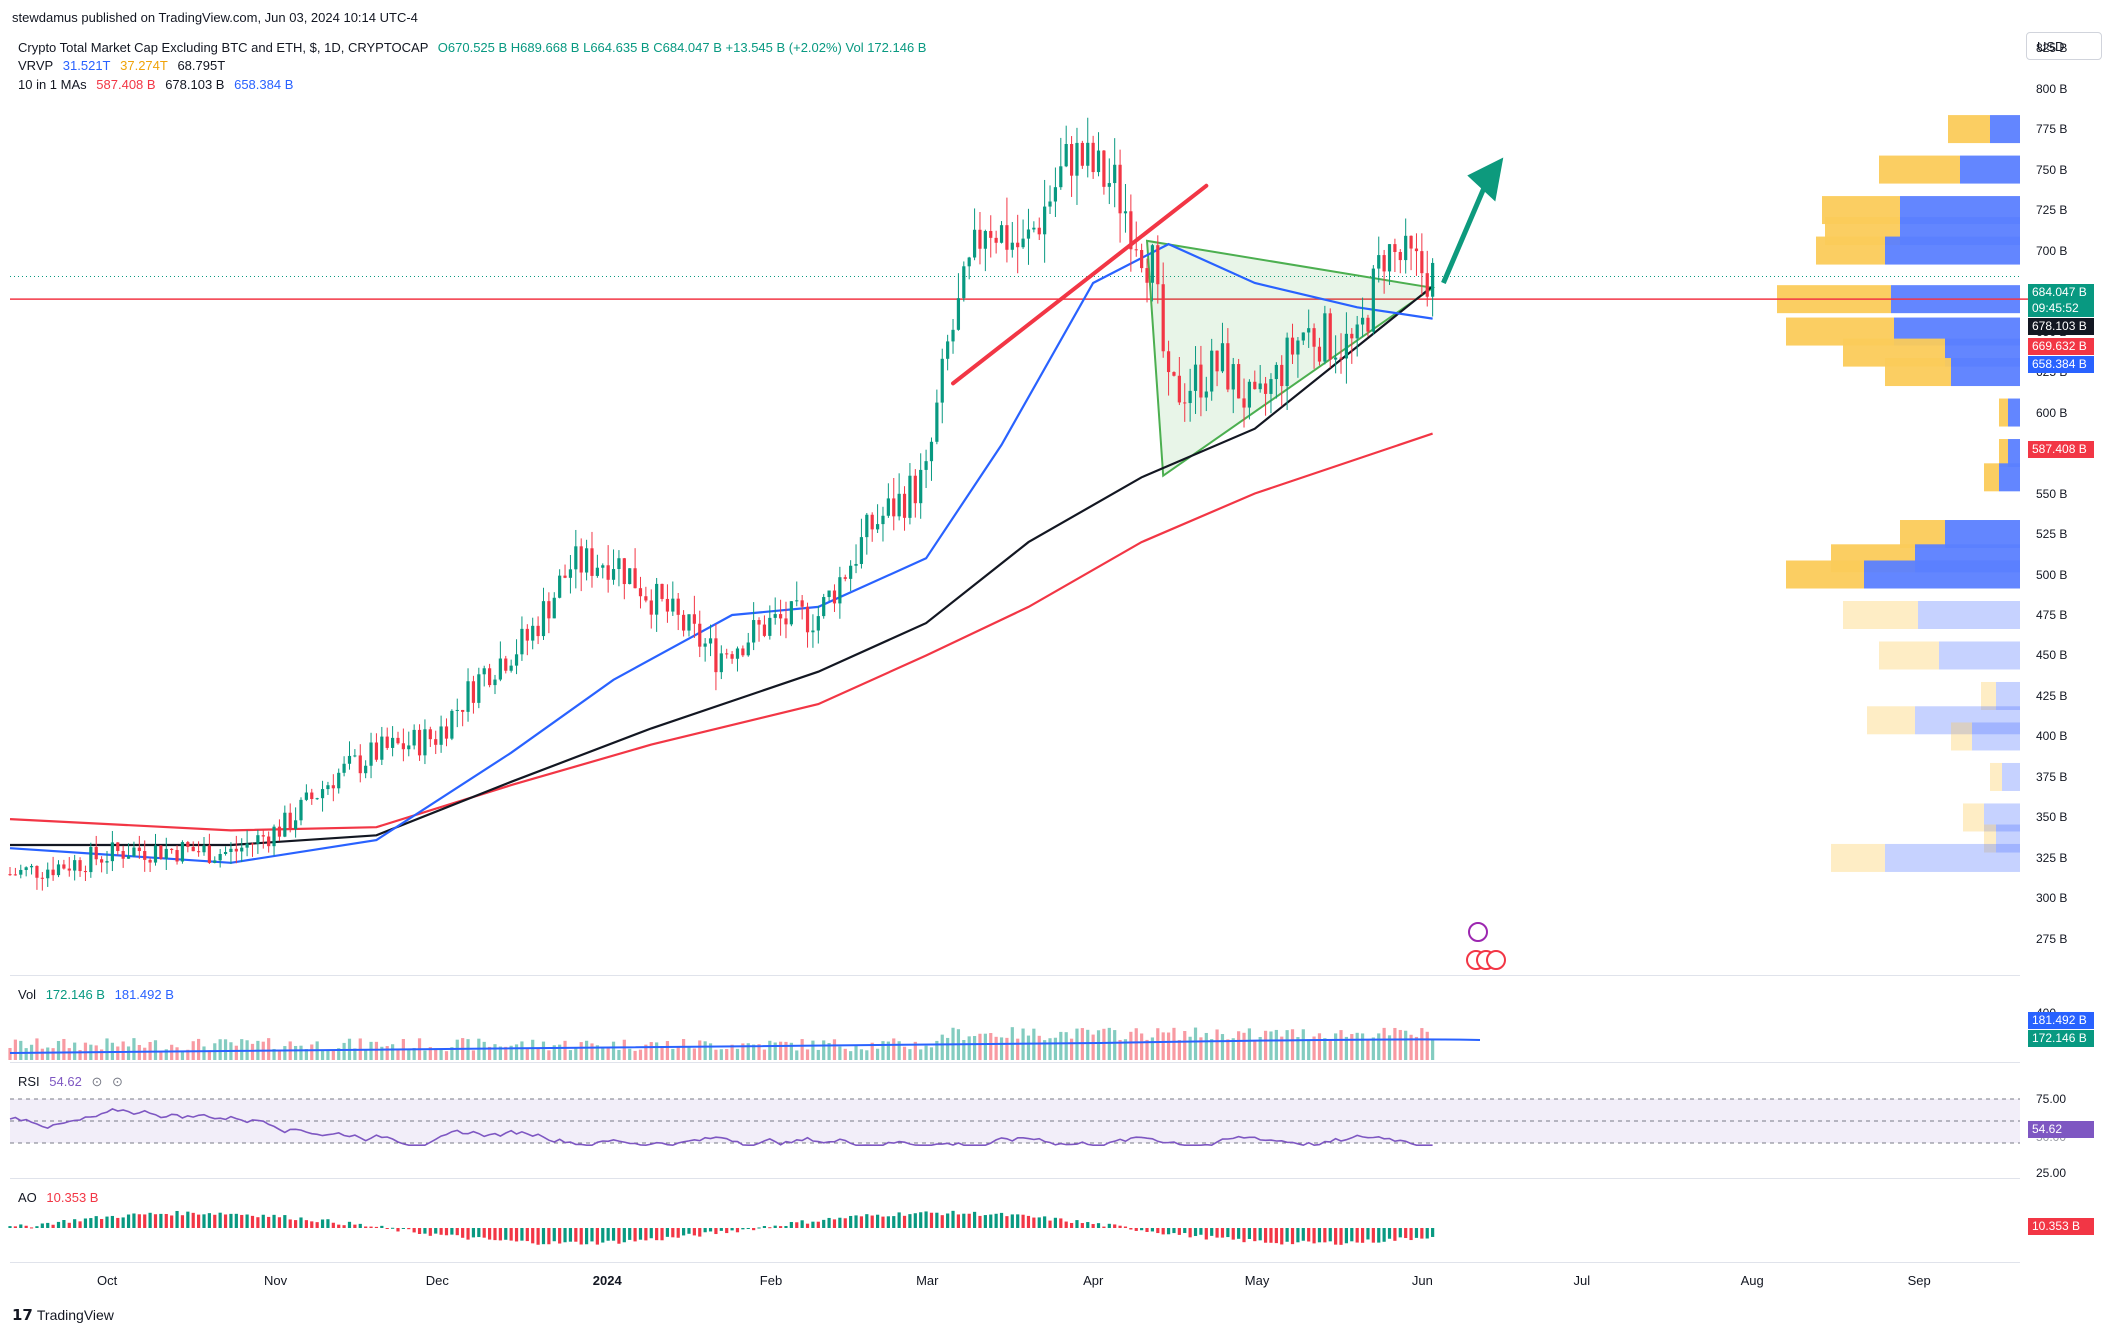  What do you see at coordinates (1080, 284) in the screenshot?
I see `trendline-red` at bounding box center [1080, 284].